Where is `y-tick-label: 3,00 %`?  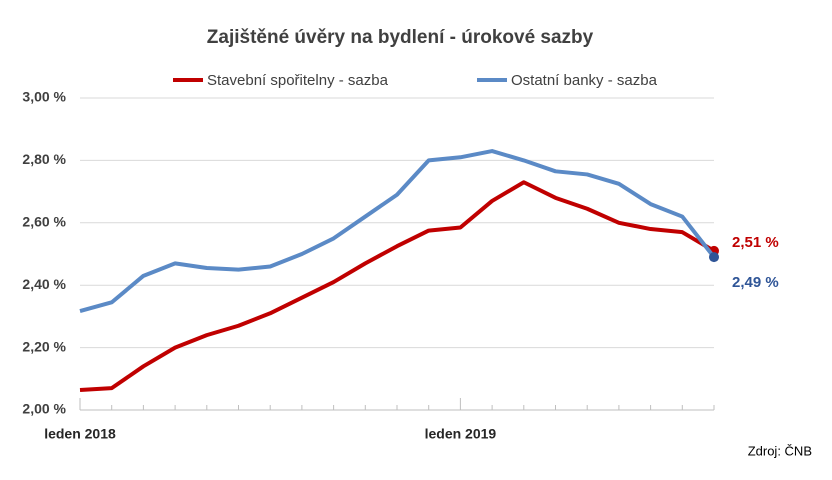 y-tick-label: 3,00 % is located at coordinates (44, 97).